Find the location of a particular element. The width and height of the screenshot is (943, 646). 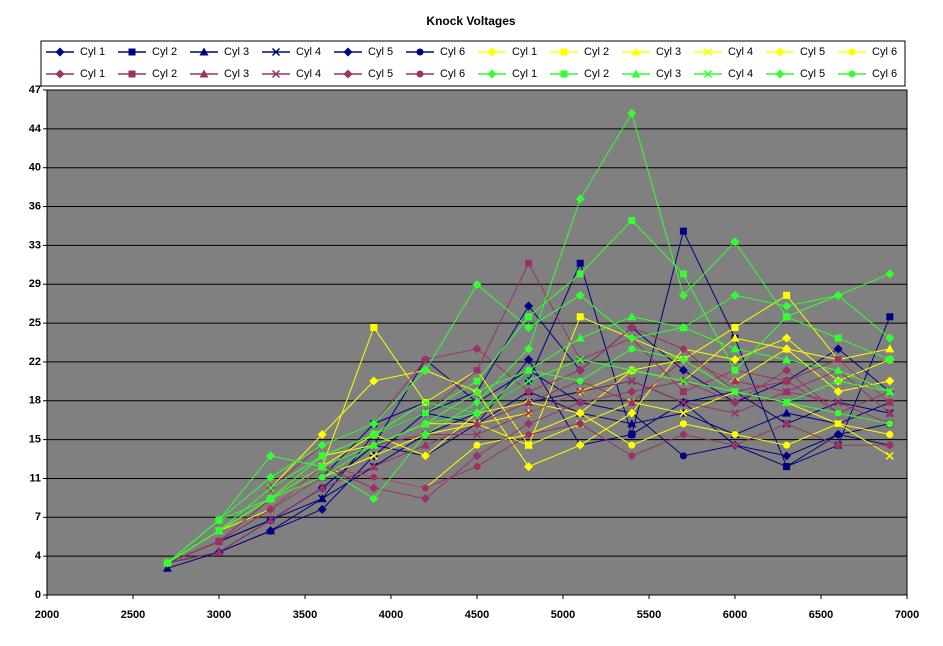

legend-label: Cyl 3 is located at coordinates (668, 52).